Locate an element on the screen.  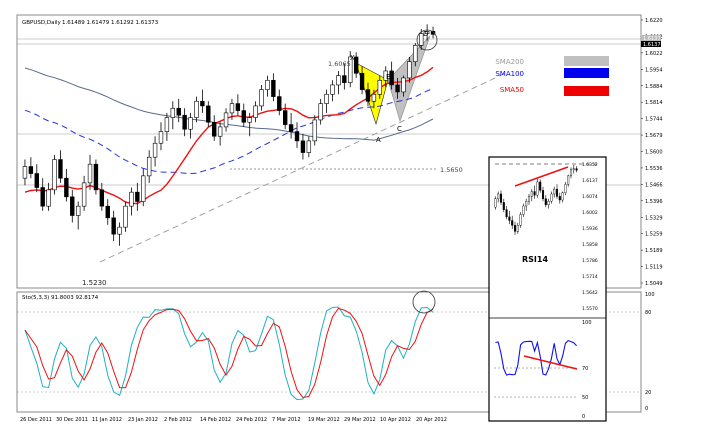
sma100-line is located at coordinates (229, 131).